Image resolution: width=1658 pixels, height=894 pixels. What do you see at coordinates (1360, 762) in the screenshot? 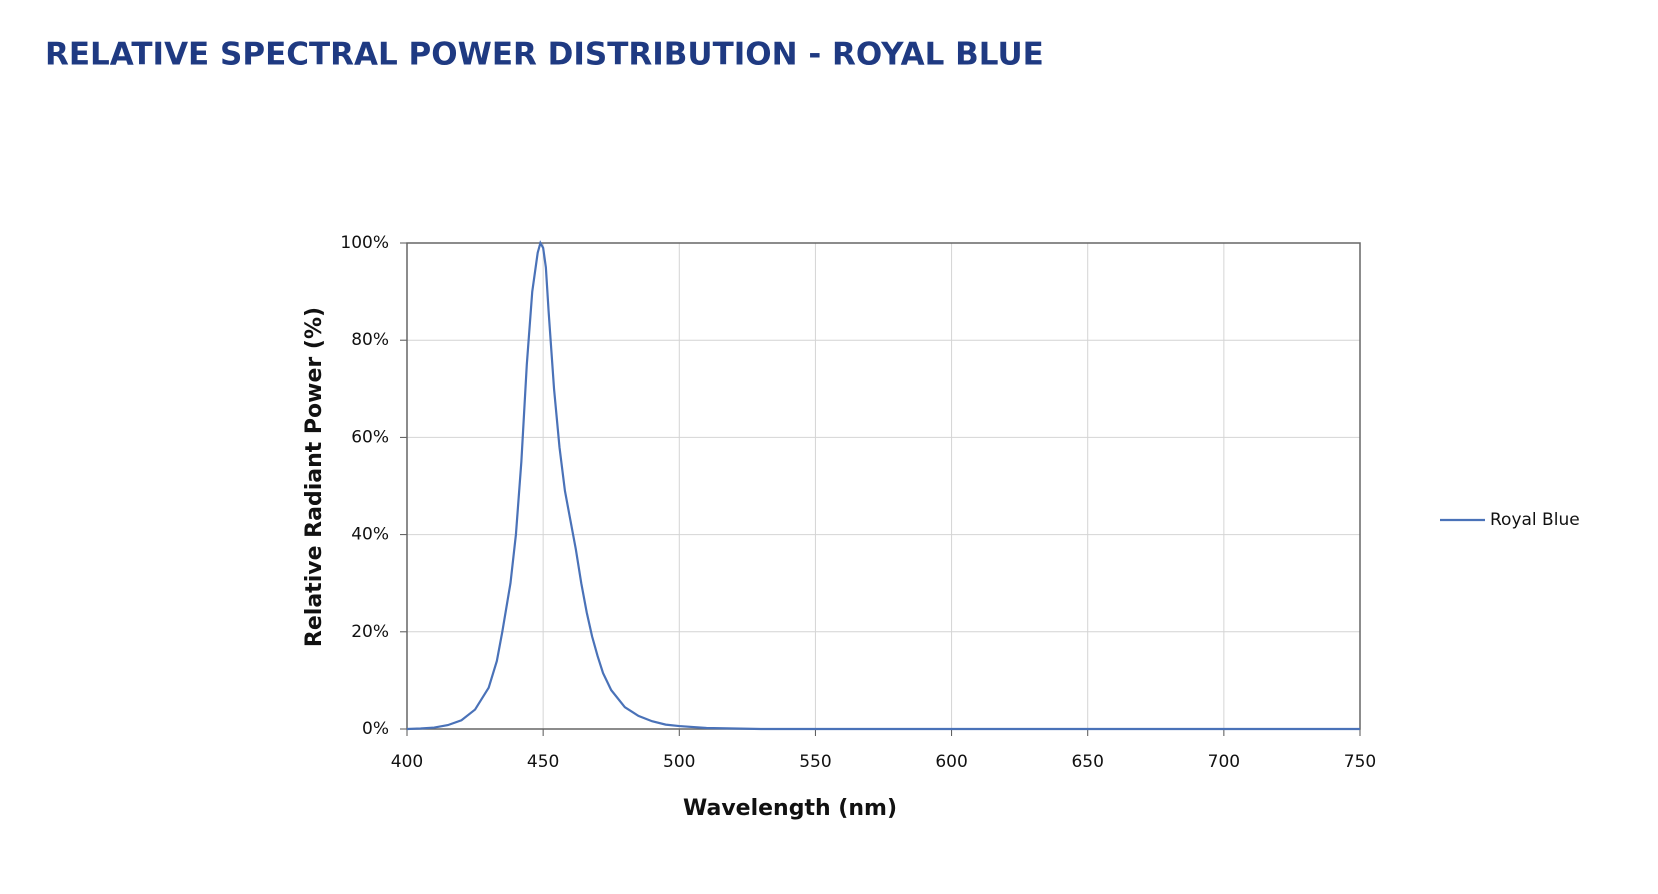
I see `x-tick-label: 750` at bounding box center [1360, 762].